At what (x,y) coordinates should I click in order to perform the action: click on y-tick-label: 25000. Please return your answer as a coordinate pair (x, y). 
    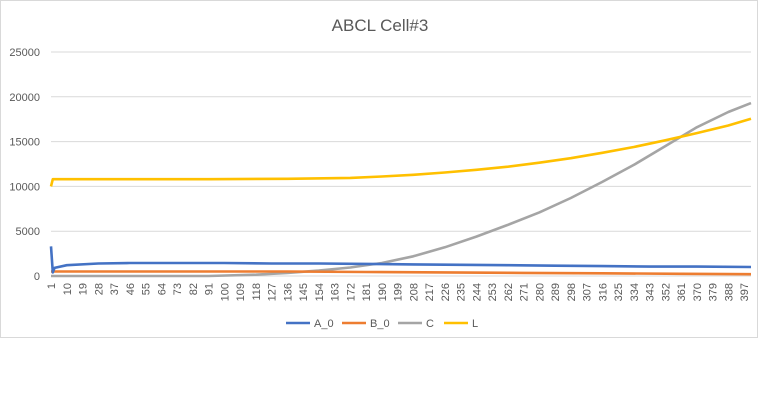
    Looking at the image, I should click on (24, 53).